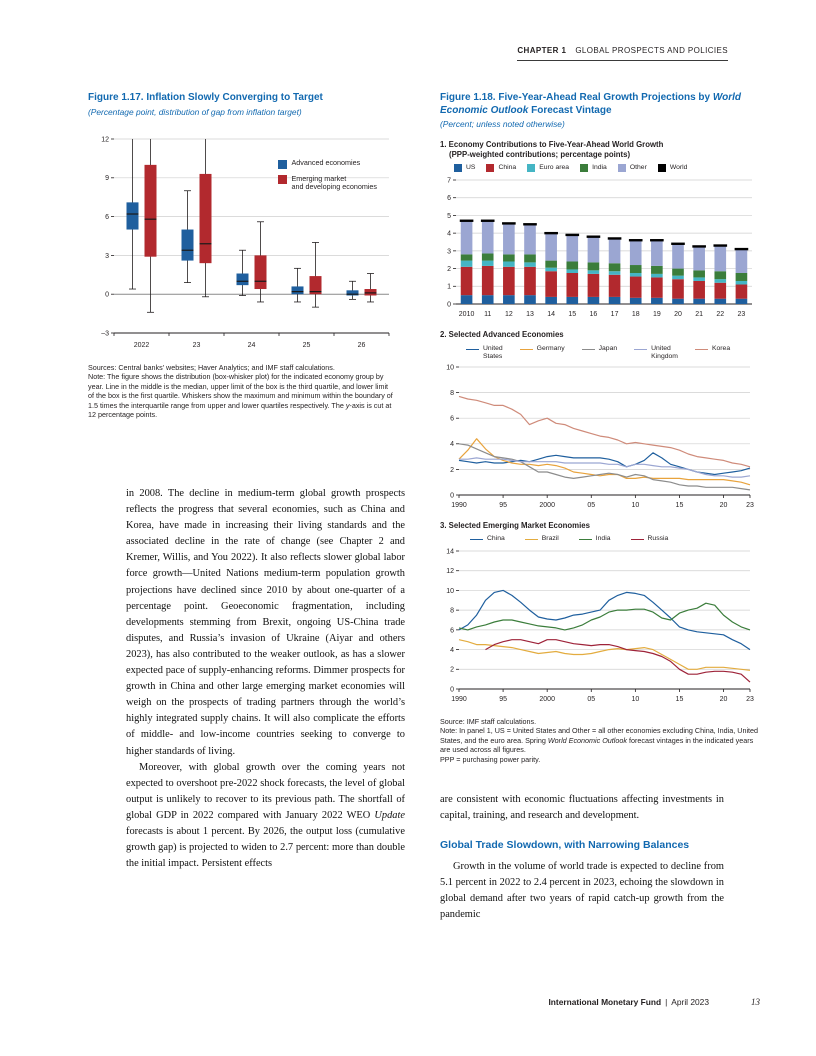 This screenshot has height=1056, width=816. What do you see at coordinates (594, 539) in the screenshot?
I see `legend-item: India` at bounding box center [594, 539].